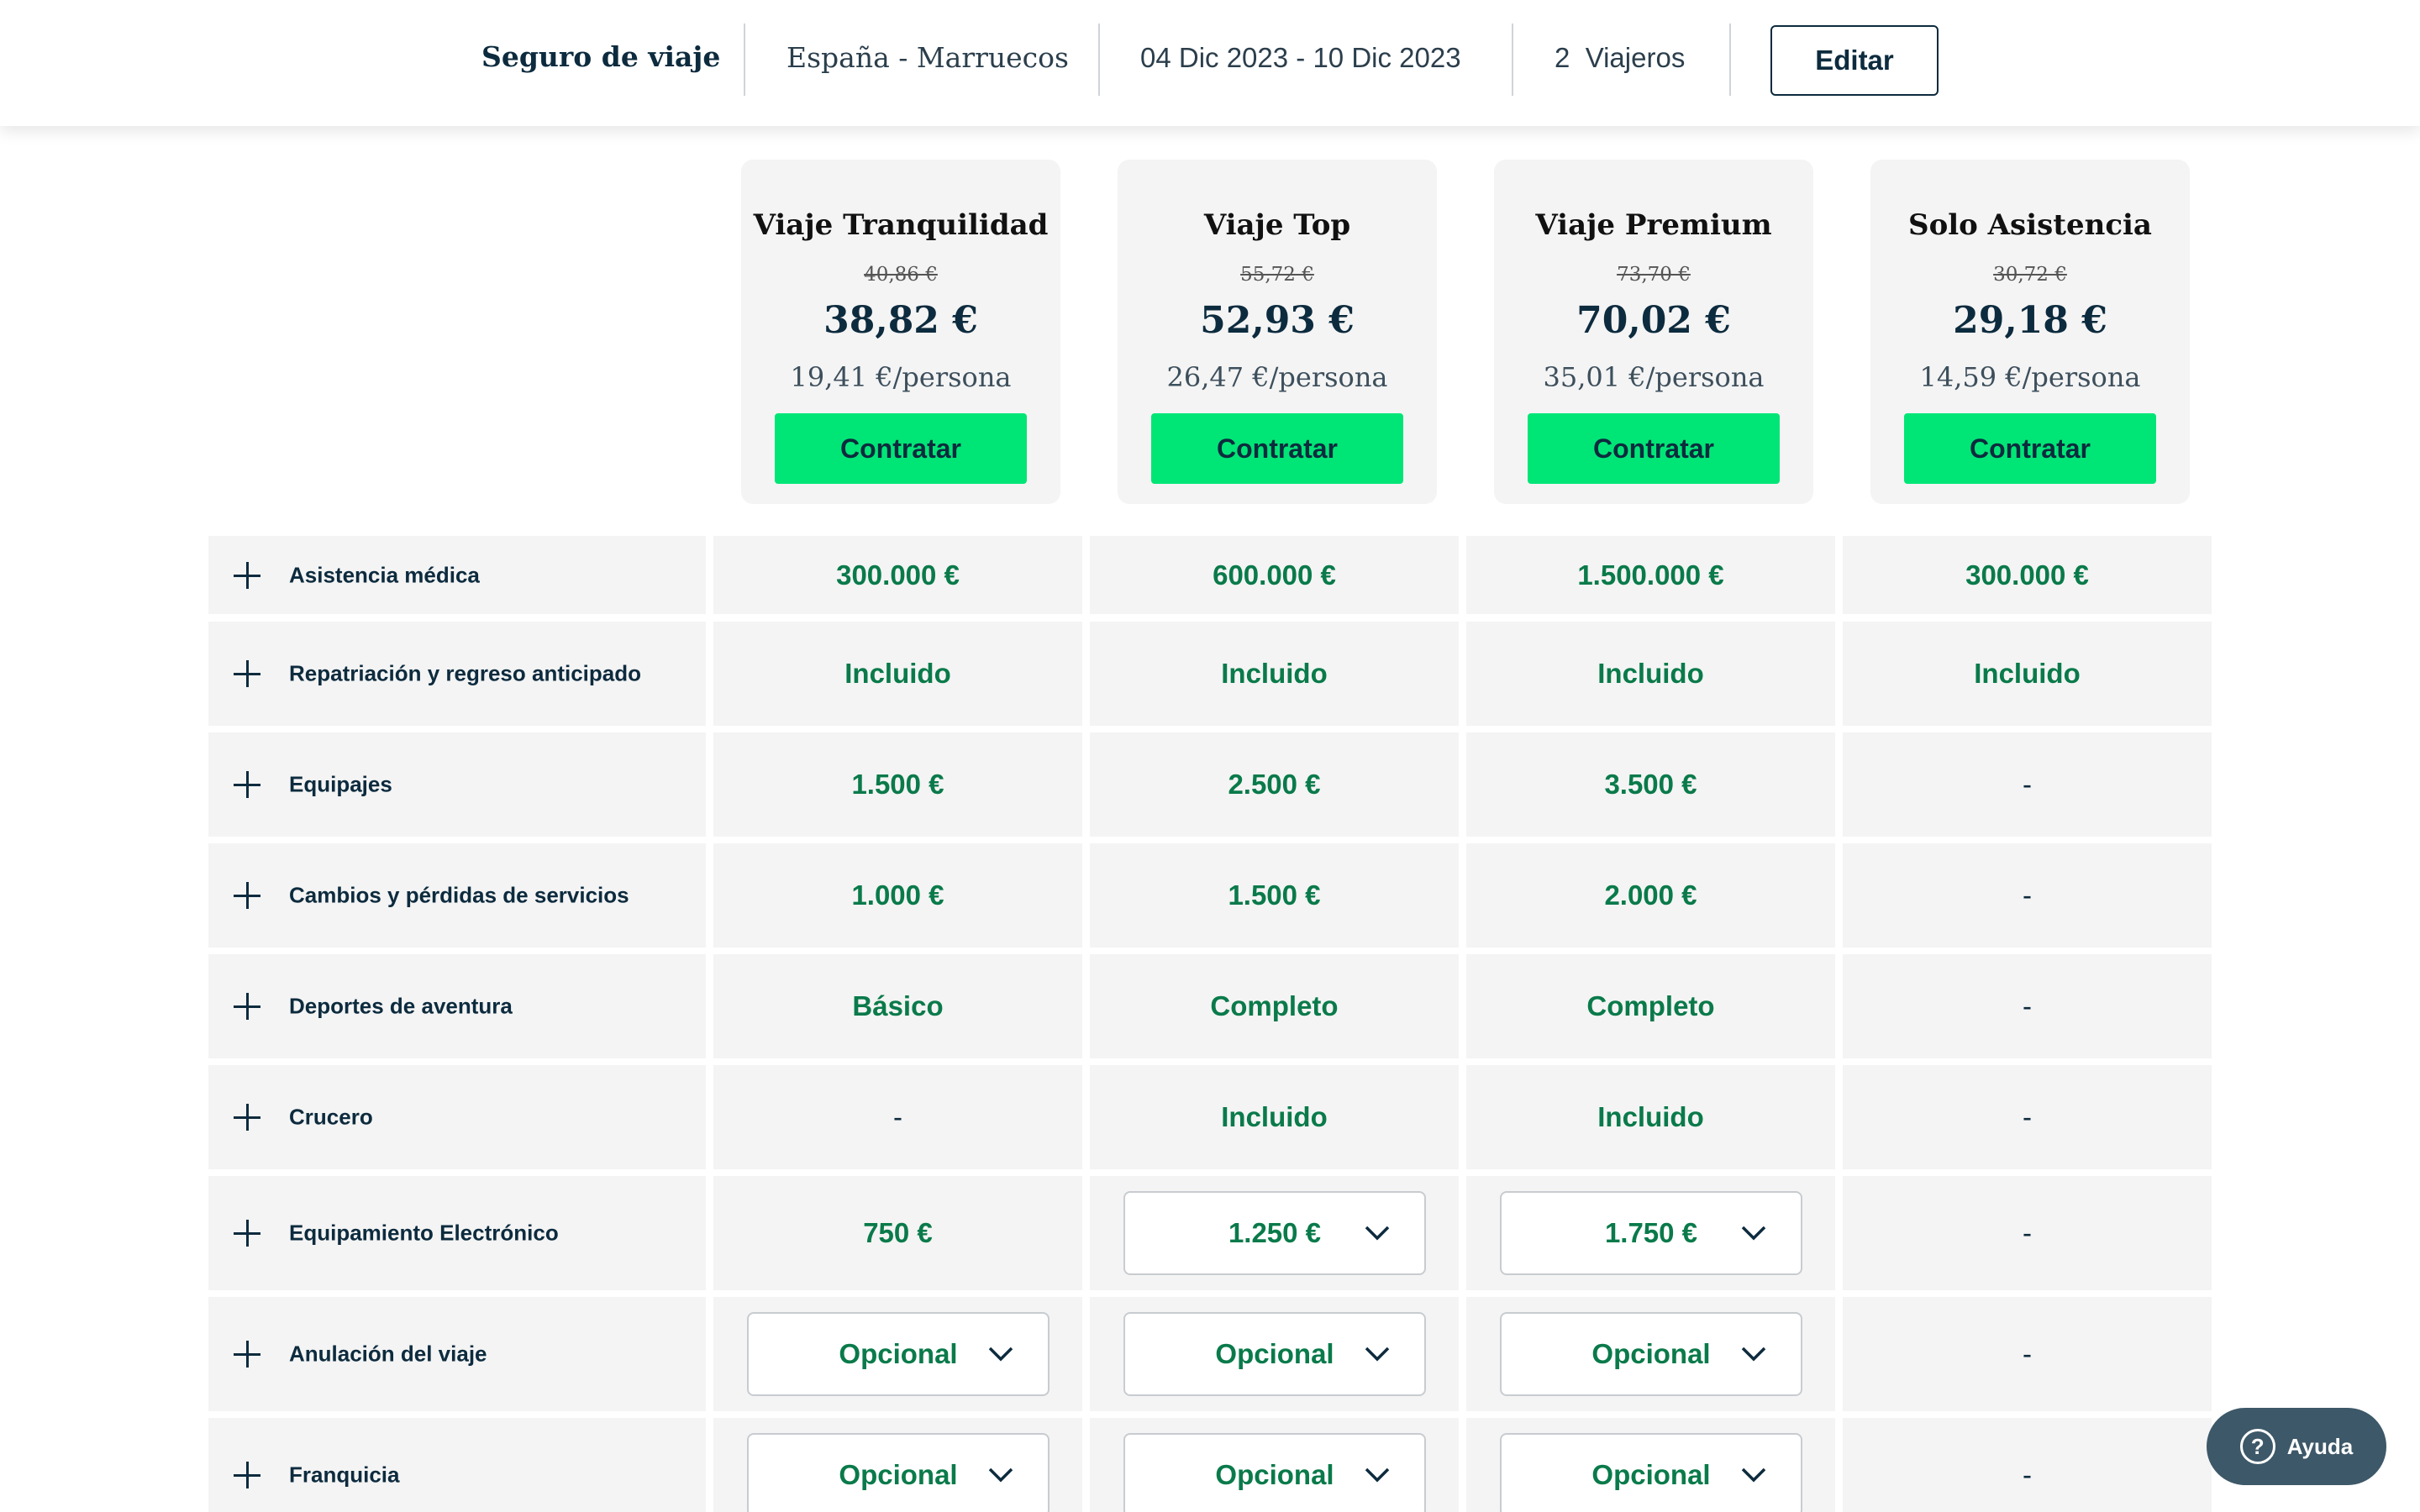  I want to click on plan-price: 29,18 €, so click(2030, 320).